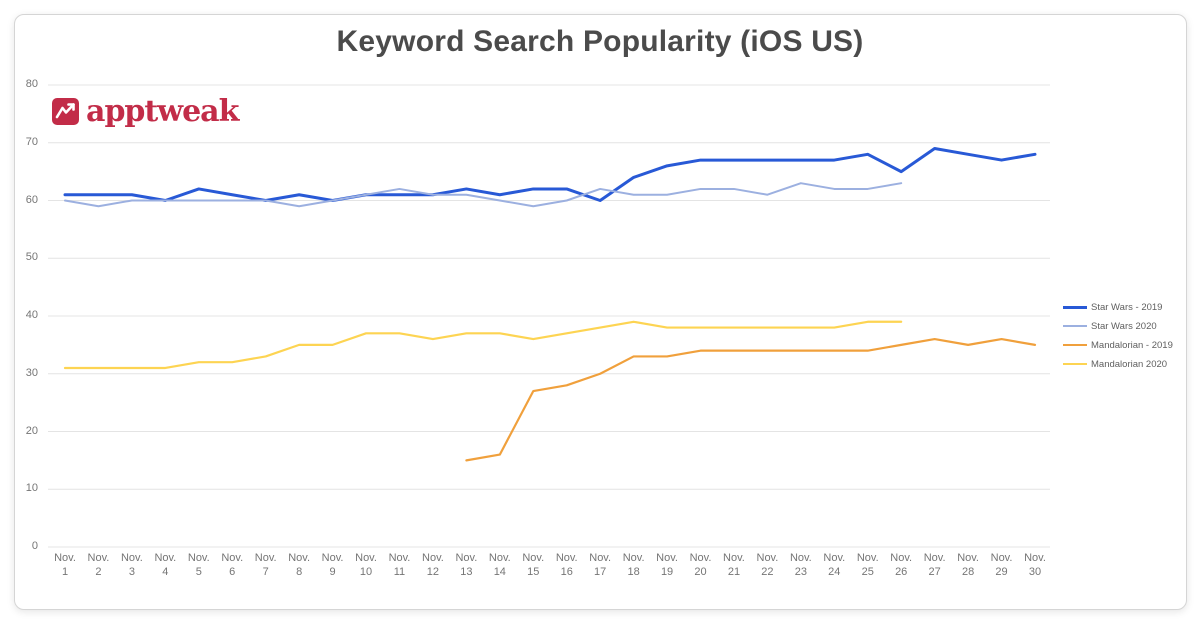 The image size is (1200, 623). Describe the element at coordinates (299, 565) in the screenshot. I see `x-axis-tick-label: Nov. 8` at that location.